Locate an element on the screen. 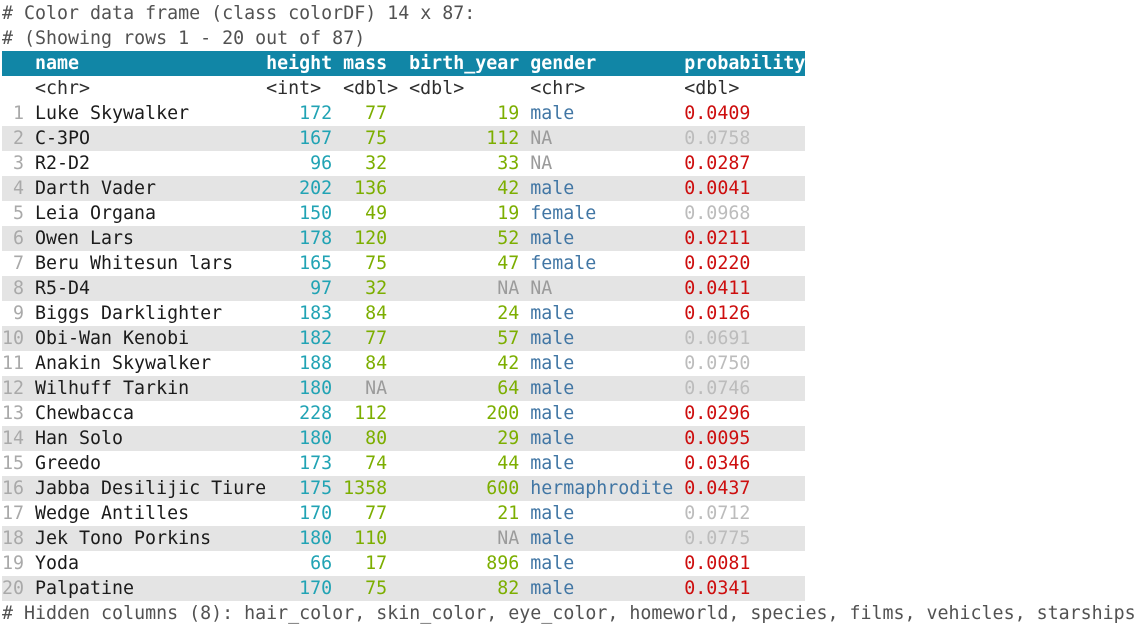 This screenshot has height=627, width=1142. cell-name: Luke Skywalker is located at coordinates (112, 113).